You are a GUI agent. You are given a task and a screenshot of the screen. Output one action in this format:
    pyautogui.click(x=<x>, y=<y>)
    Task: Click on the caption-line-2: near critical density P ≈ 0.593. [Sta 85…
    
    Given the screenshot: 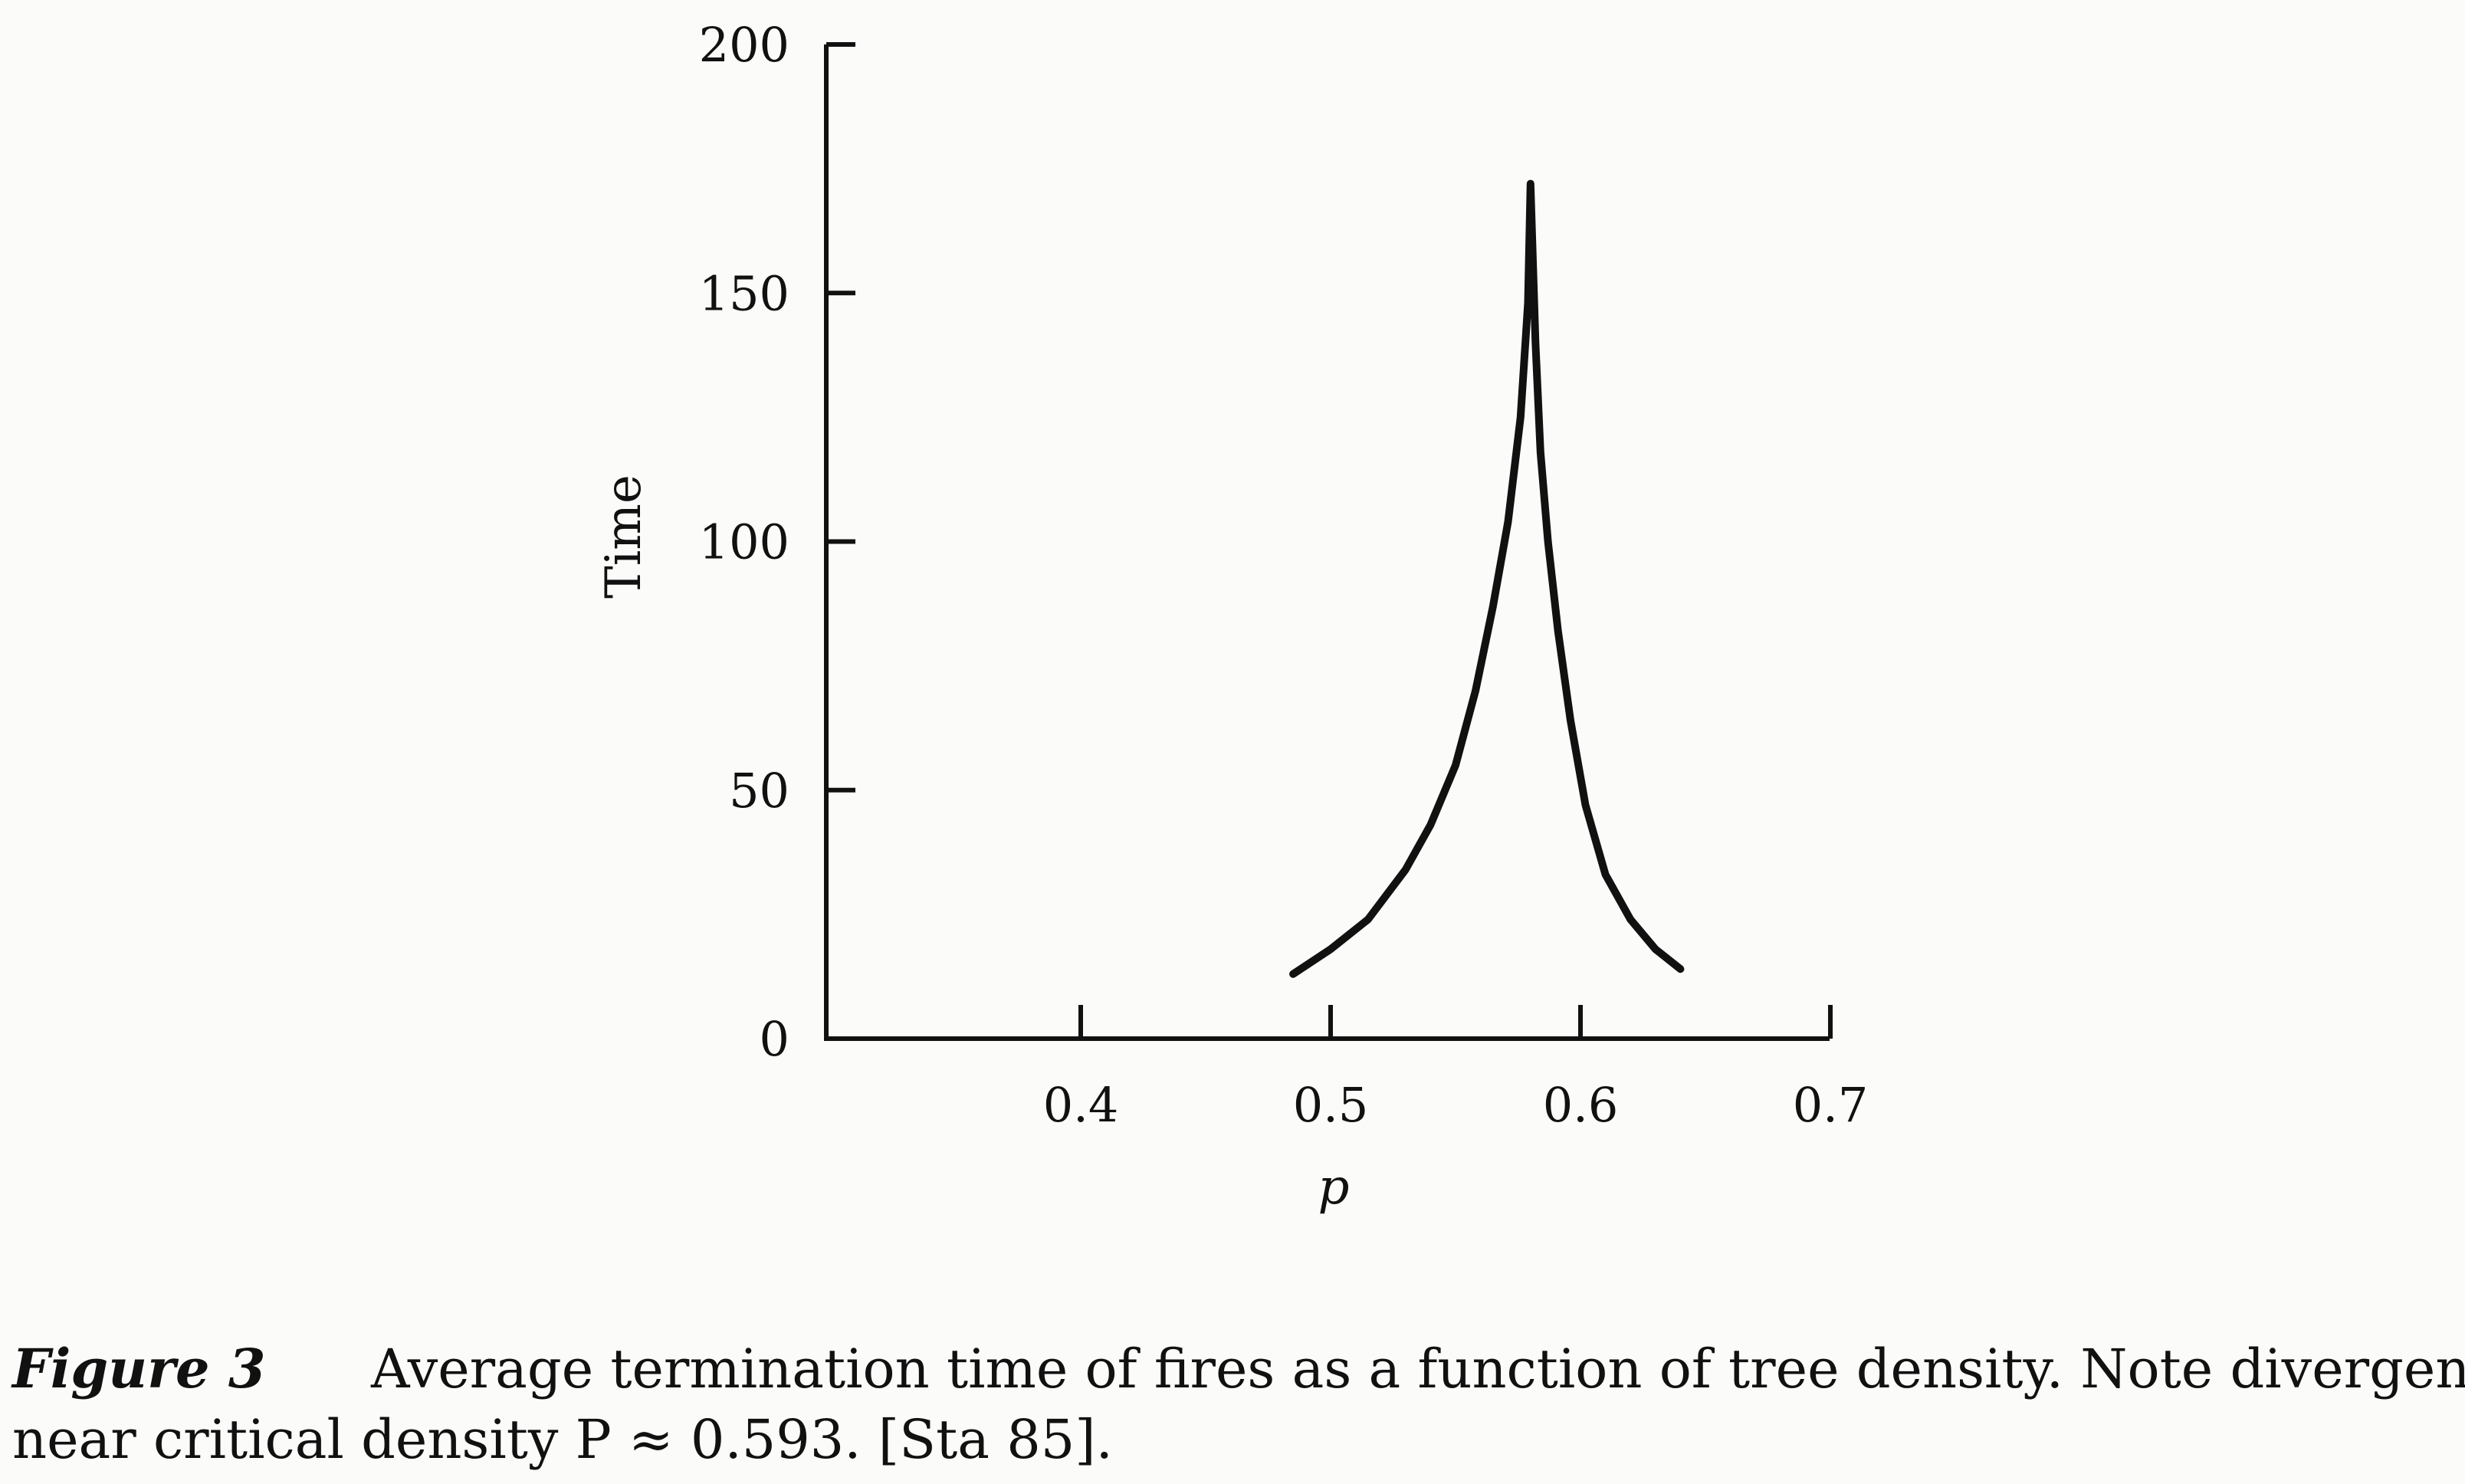 What is the action you would take?
    pyautogui.click(x=562, y=1439)
    